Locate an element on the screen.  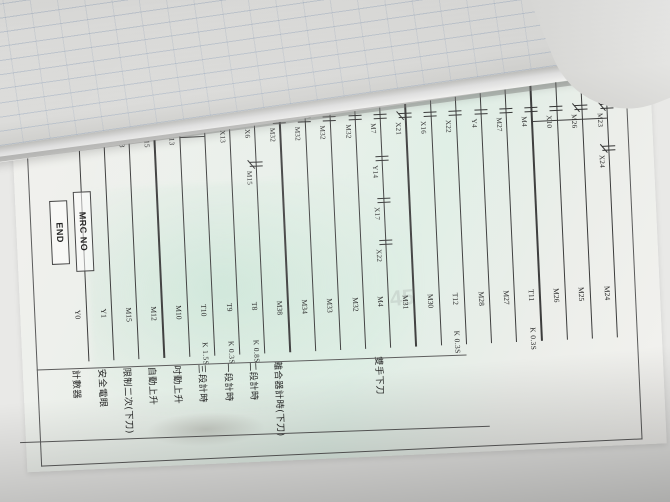
output-coil-label: T11 is located at coordinates (531, 295).